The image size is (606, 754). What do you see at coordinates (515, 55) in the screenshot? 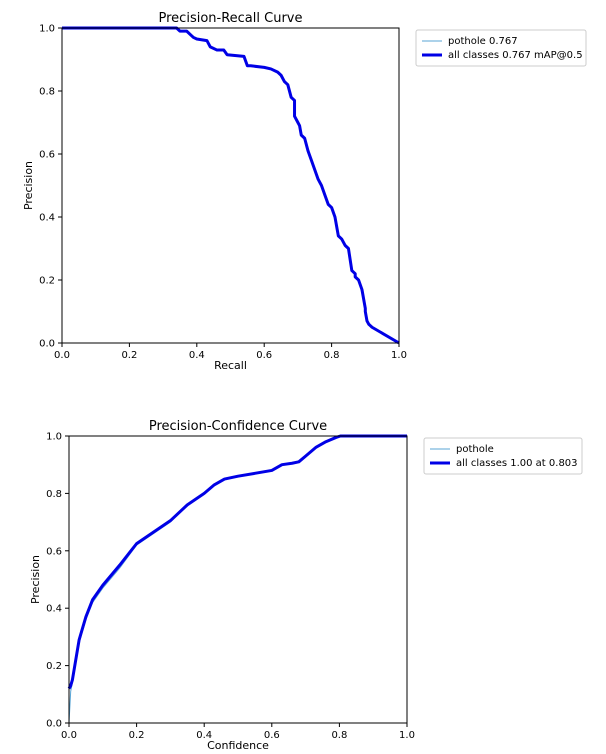
I see `legend-entry-all-classes: all classes 0.767 mAP@0.5` at bounding box center [515, 55].